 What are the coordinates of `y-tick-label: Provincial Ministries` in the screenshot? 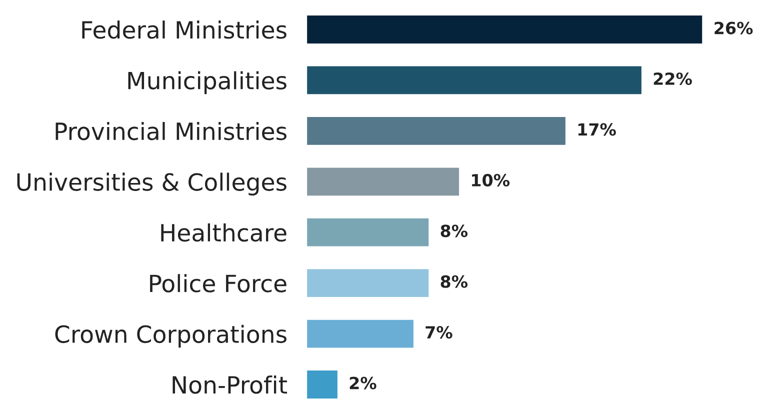 It's located at (171, 131).